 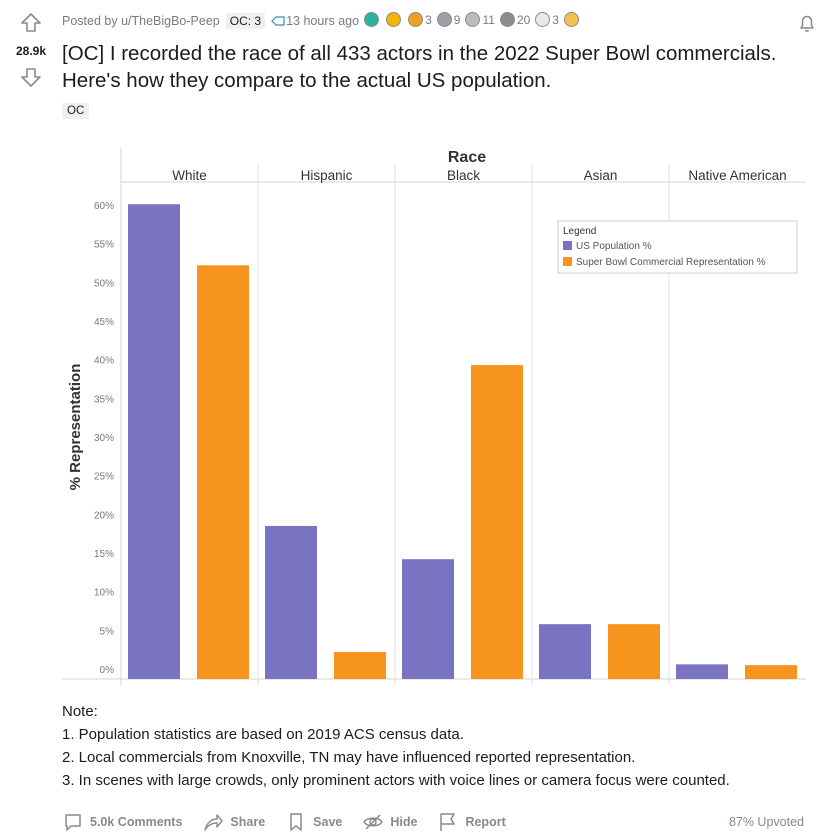 What do you see at coordinates (671, 262) in the screenshot?
I see `legend-label-1: Super Bowl Commercial Representation %` at bounding box center [671, 262].